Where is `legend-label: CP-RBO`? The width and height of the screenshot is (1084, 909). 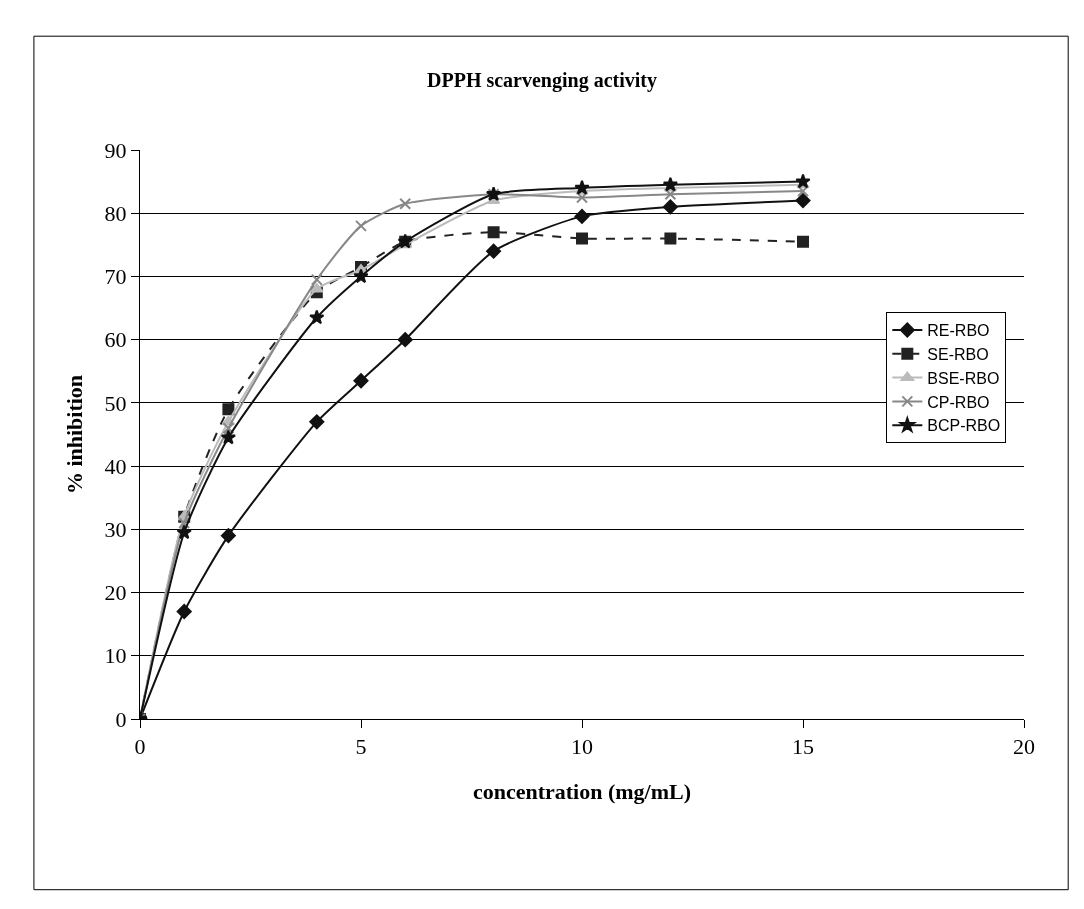
legend-label: CP-RBO is located at coordinates (958, 402).